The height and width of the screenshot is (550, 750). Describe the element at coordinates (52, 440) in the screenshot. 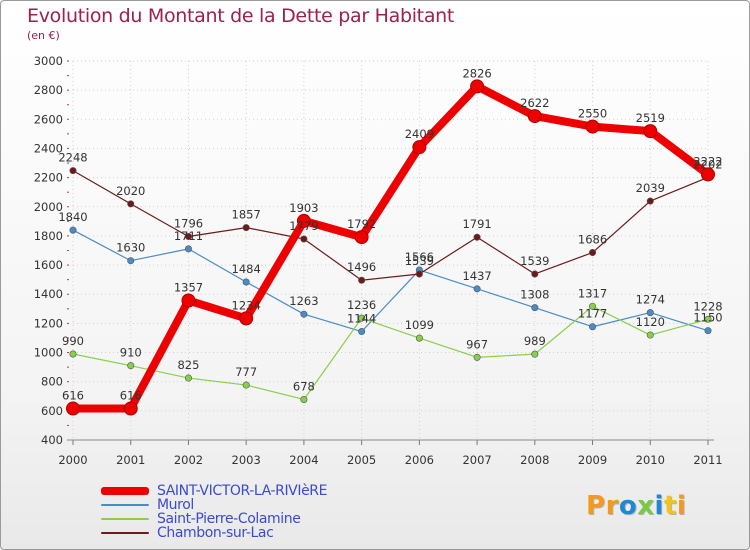

I see `y-tick-label: 400` at that location.